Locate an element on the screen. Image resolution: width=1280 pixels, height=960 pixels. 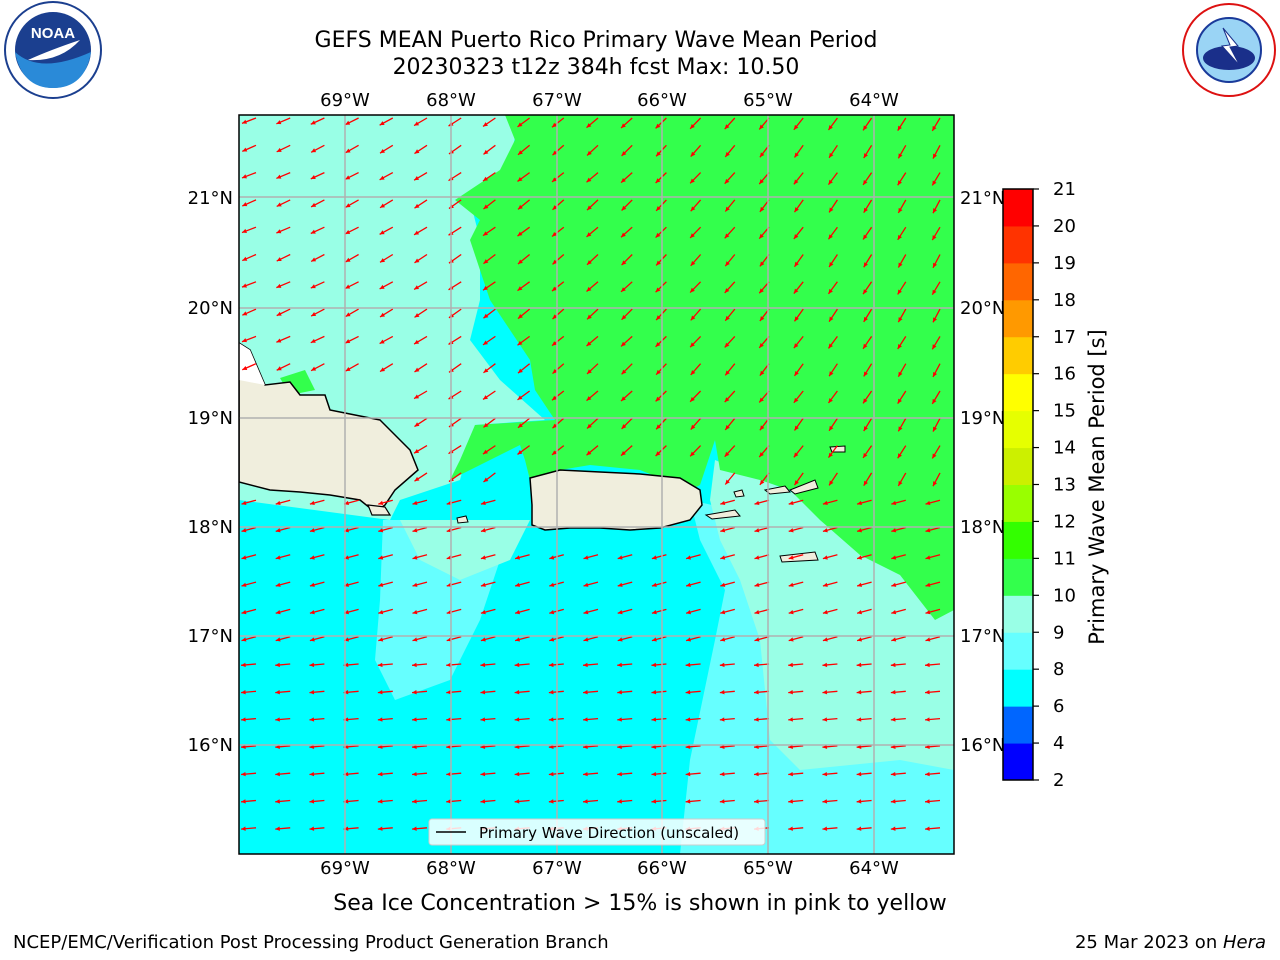
nws-logo-icon is located at coordinates (1229, 50).